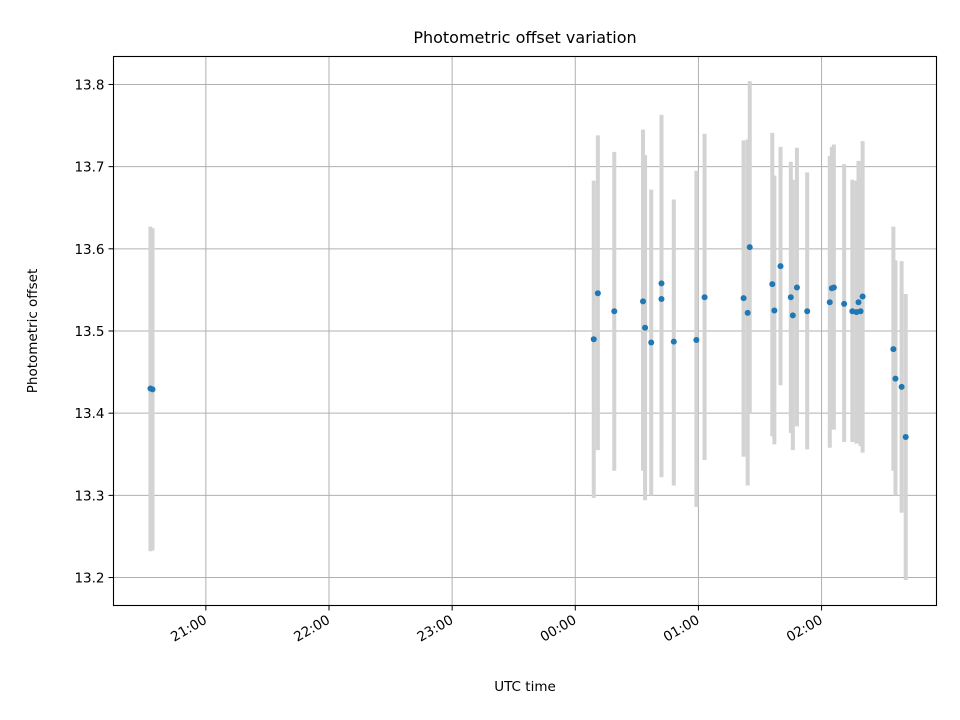  What do you see at coordinates (89, 496) in the screenshot?
I see `y-tick-label: 13.3` at bounding box center [89, 496].